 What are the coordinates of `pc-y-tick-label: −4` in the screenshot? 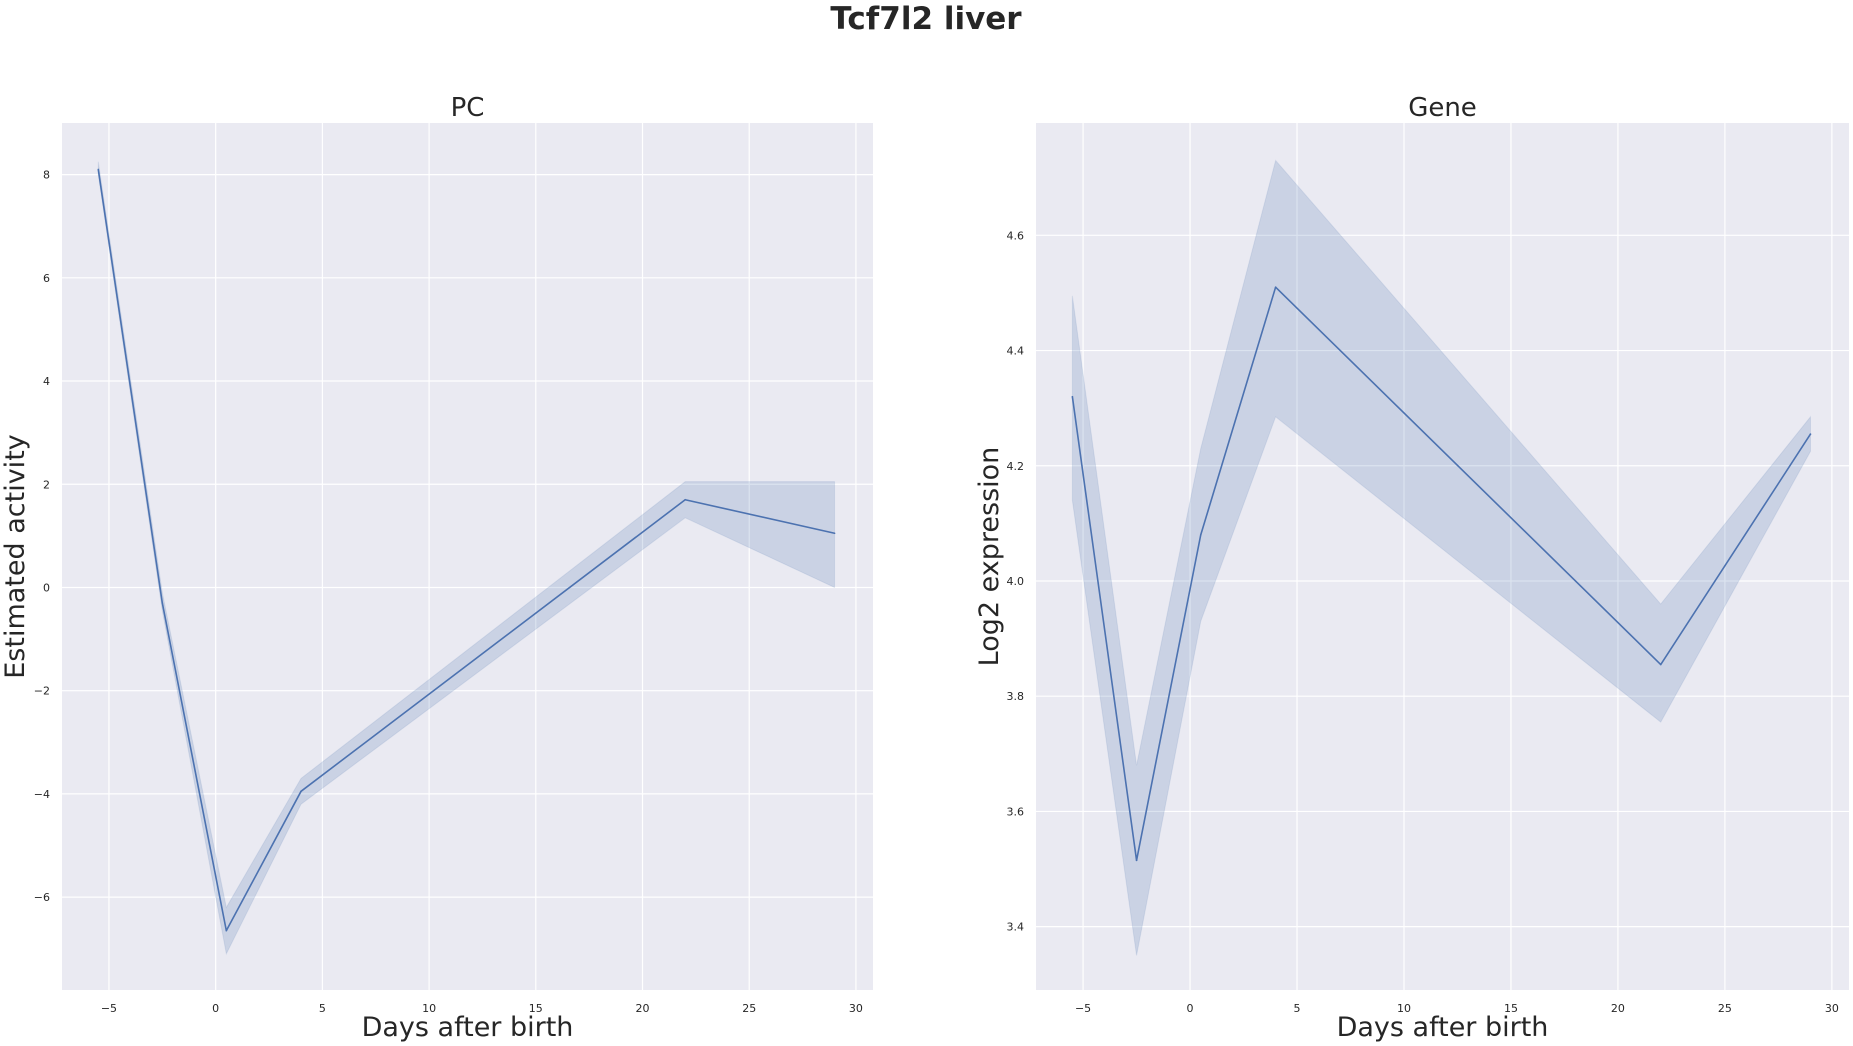 It's located at (42, 794).